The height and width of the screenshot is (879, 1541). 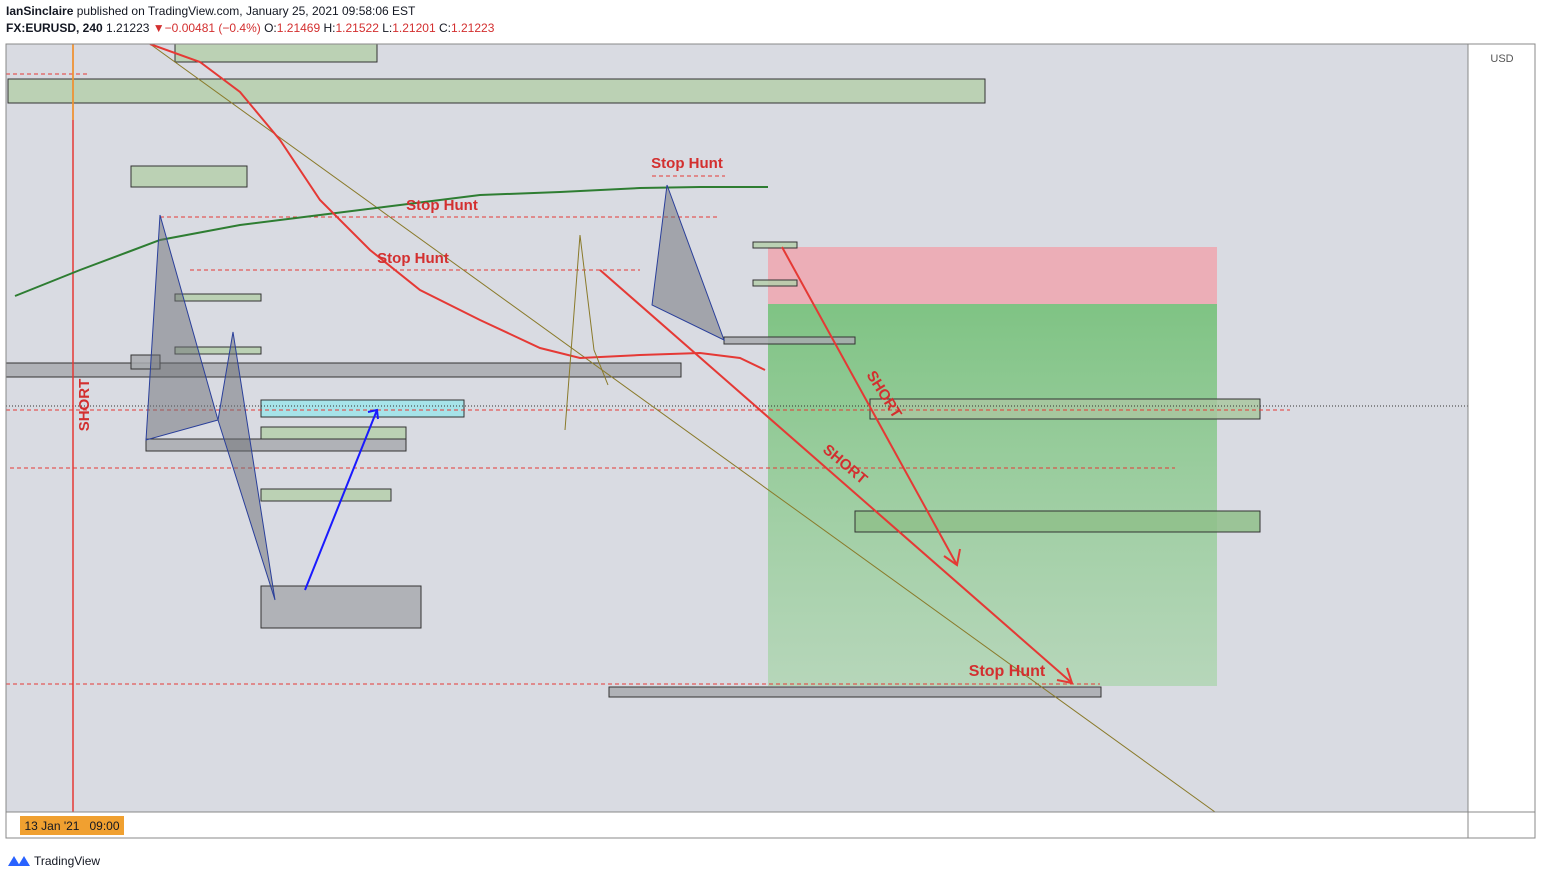 I want to click on zigzag, so click(x=586, y=332).